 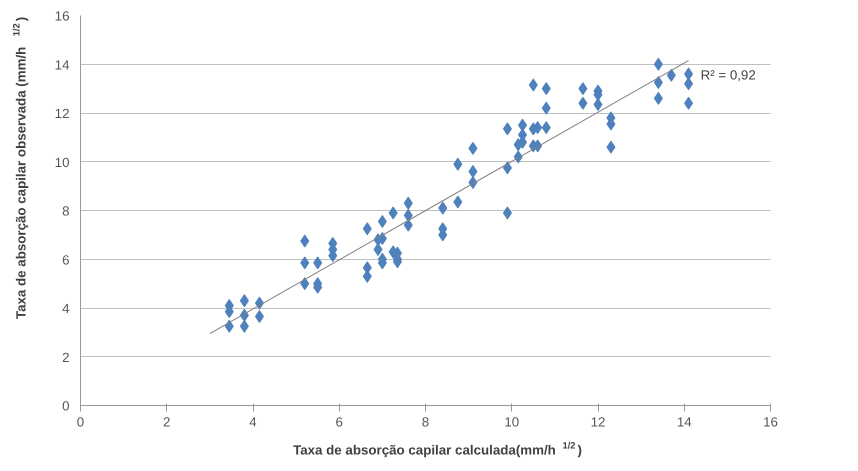 What do you see at coordinates (770, 422) in the screenshot?
I see `x-tick-label: 16` at bounding box center [770, 422].